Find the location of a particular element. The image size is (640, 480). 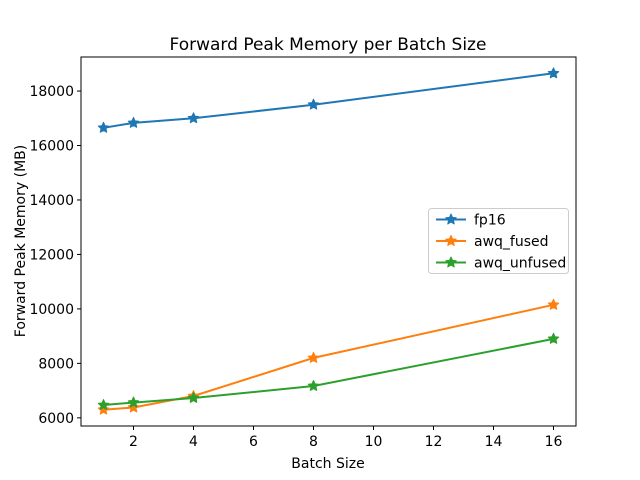

series-line-fp16 is located at coordinates (328, 100).